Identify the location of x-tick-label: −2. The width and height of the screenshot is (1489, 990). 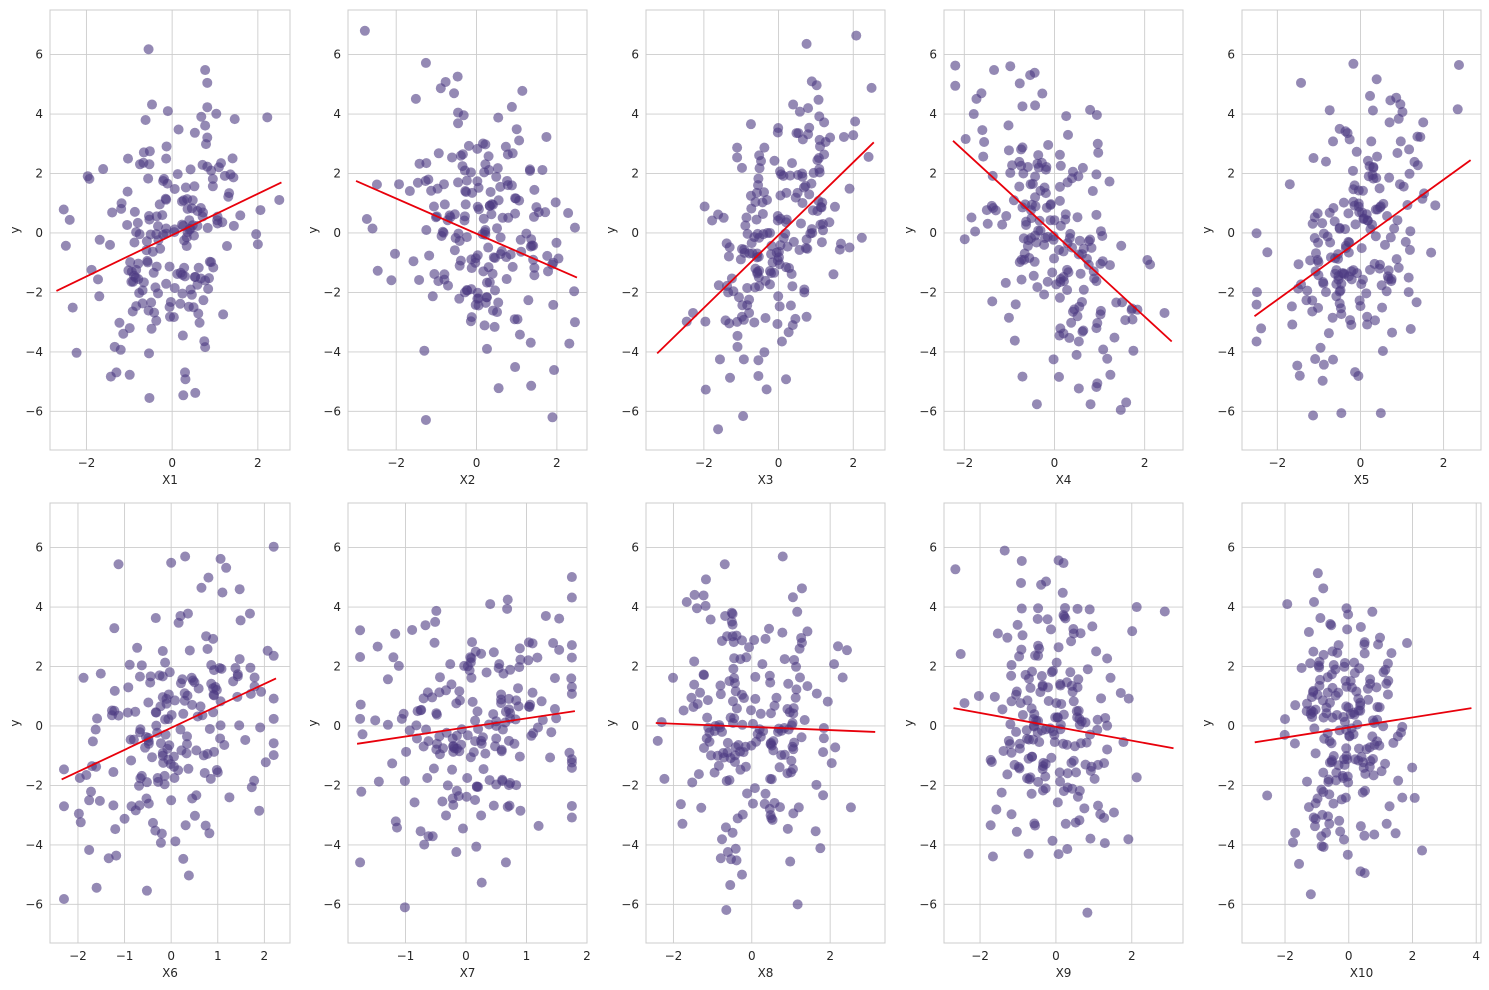
(396, 463).